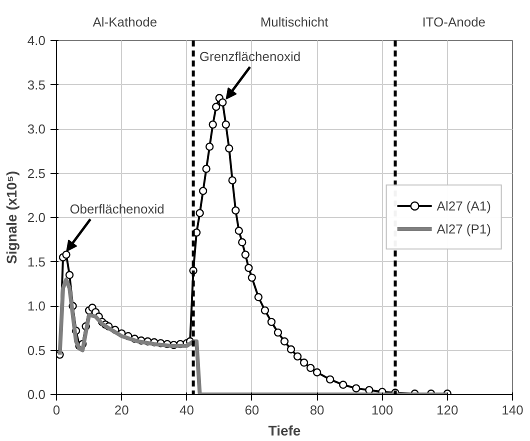 The image size is (530, 441). What do you see at coordinates (252, 410) in the screenshot?
I see `x-tick-label: 60` at bounding box center [252, 410].